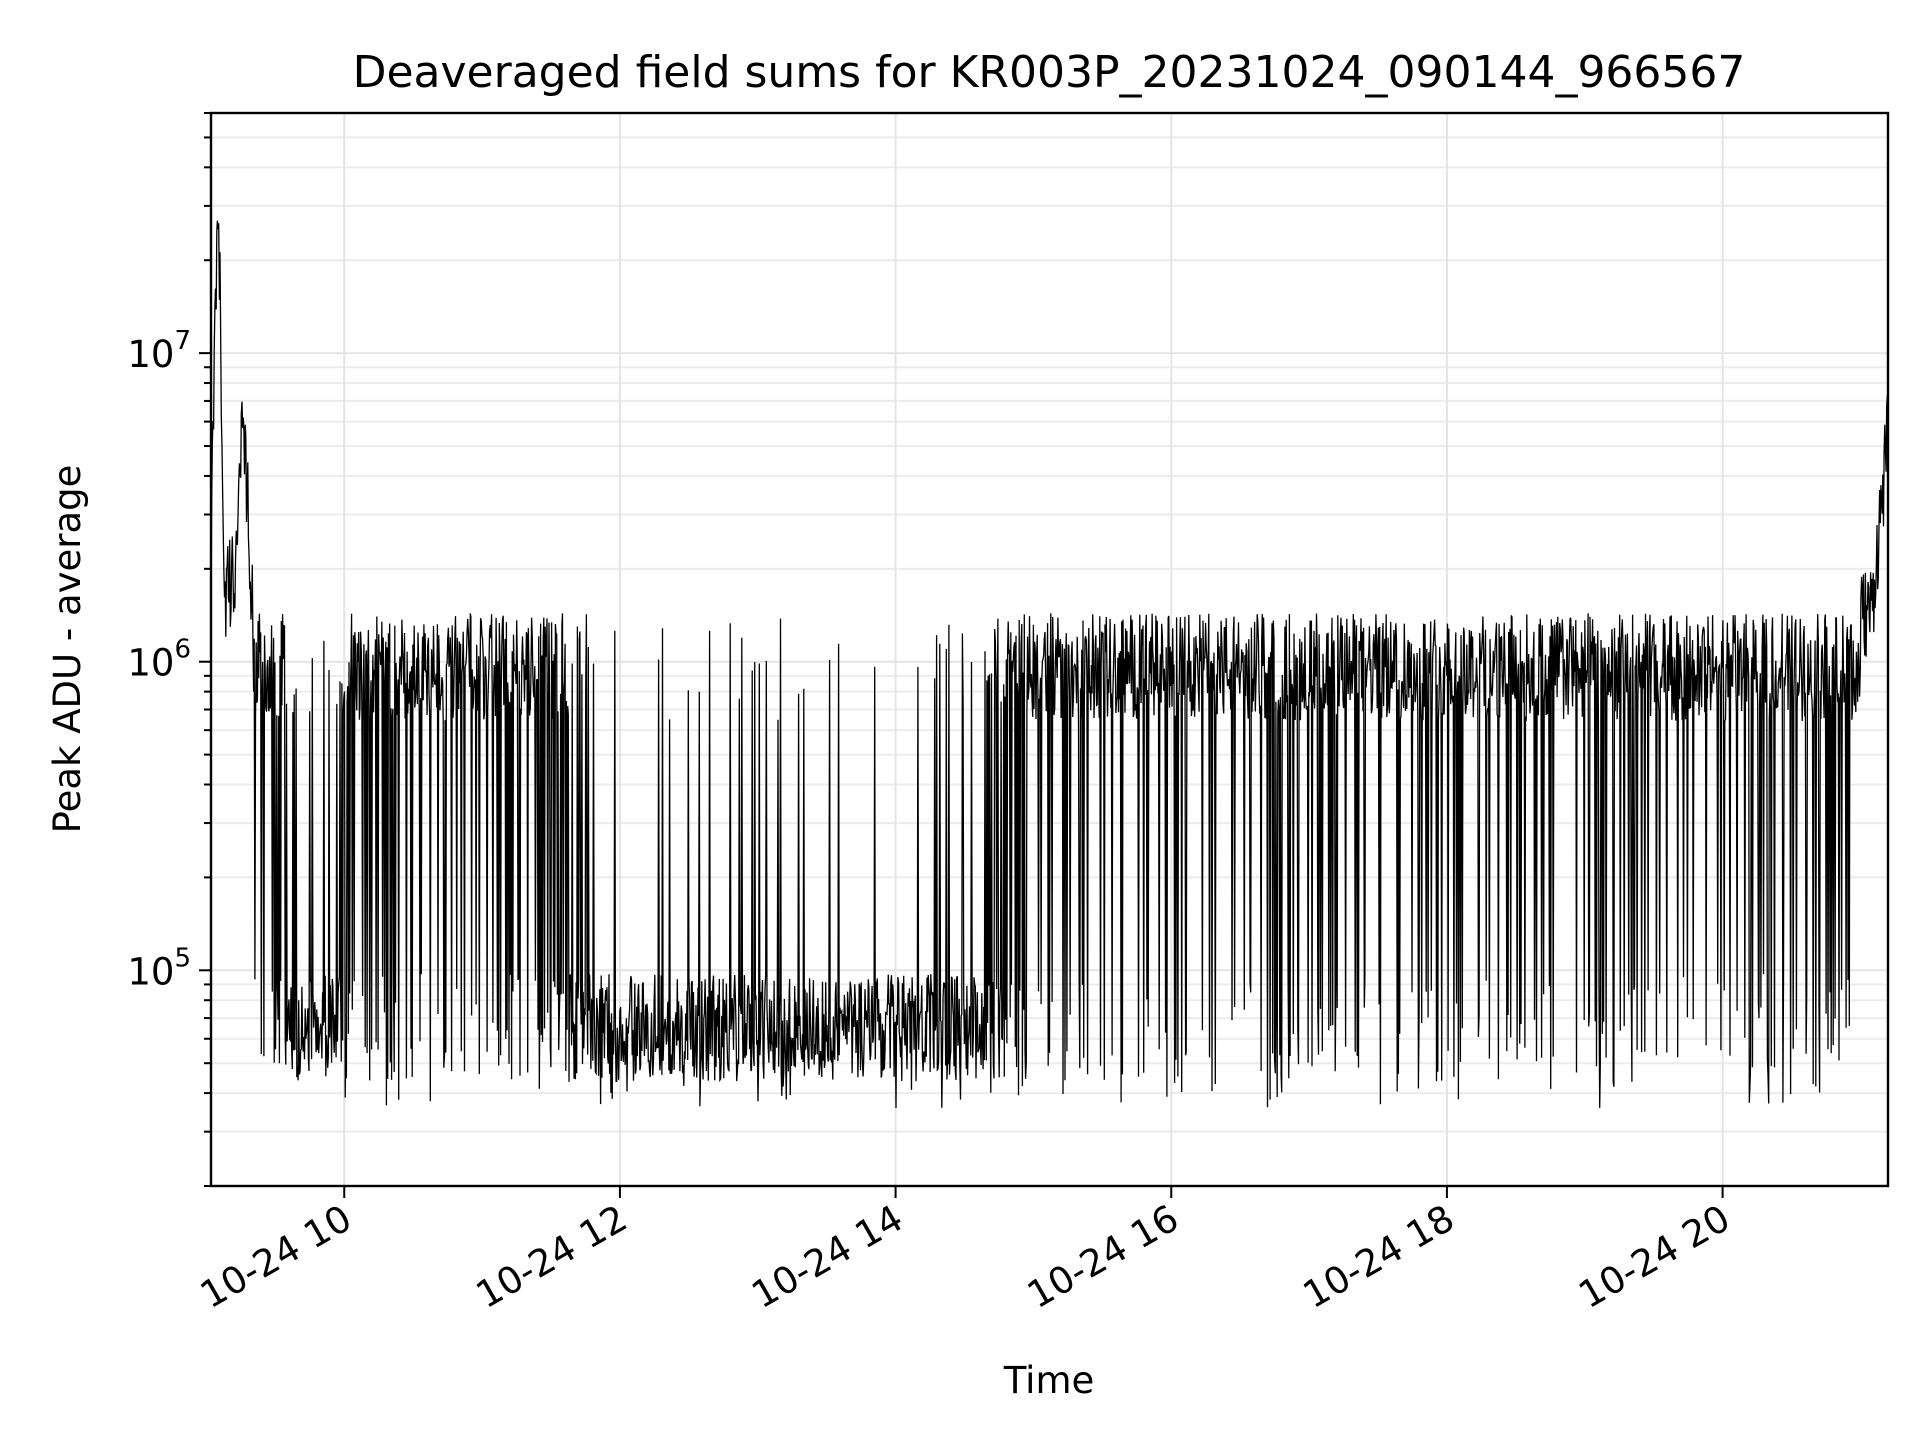 Image resolution: width=1920 pixels, height=1440 pixels. What do you see at coordinates (159, 968) in the screenshot?
I see `y-tick-label: 10⁵` at bounding box center [159, 968].